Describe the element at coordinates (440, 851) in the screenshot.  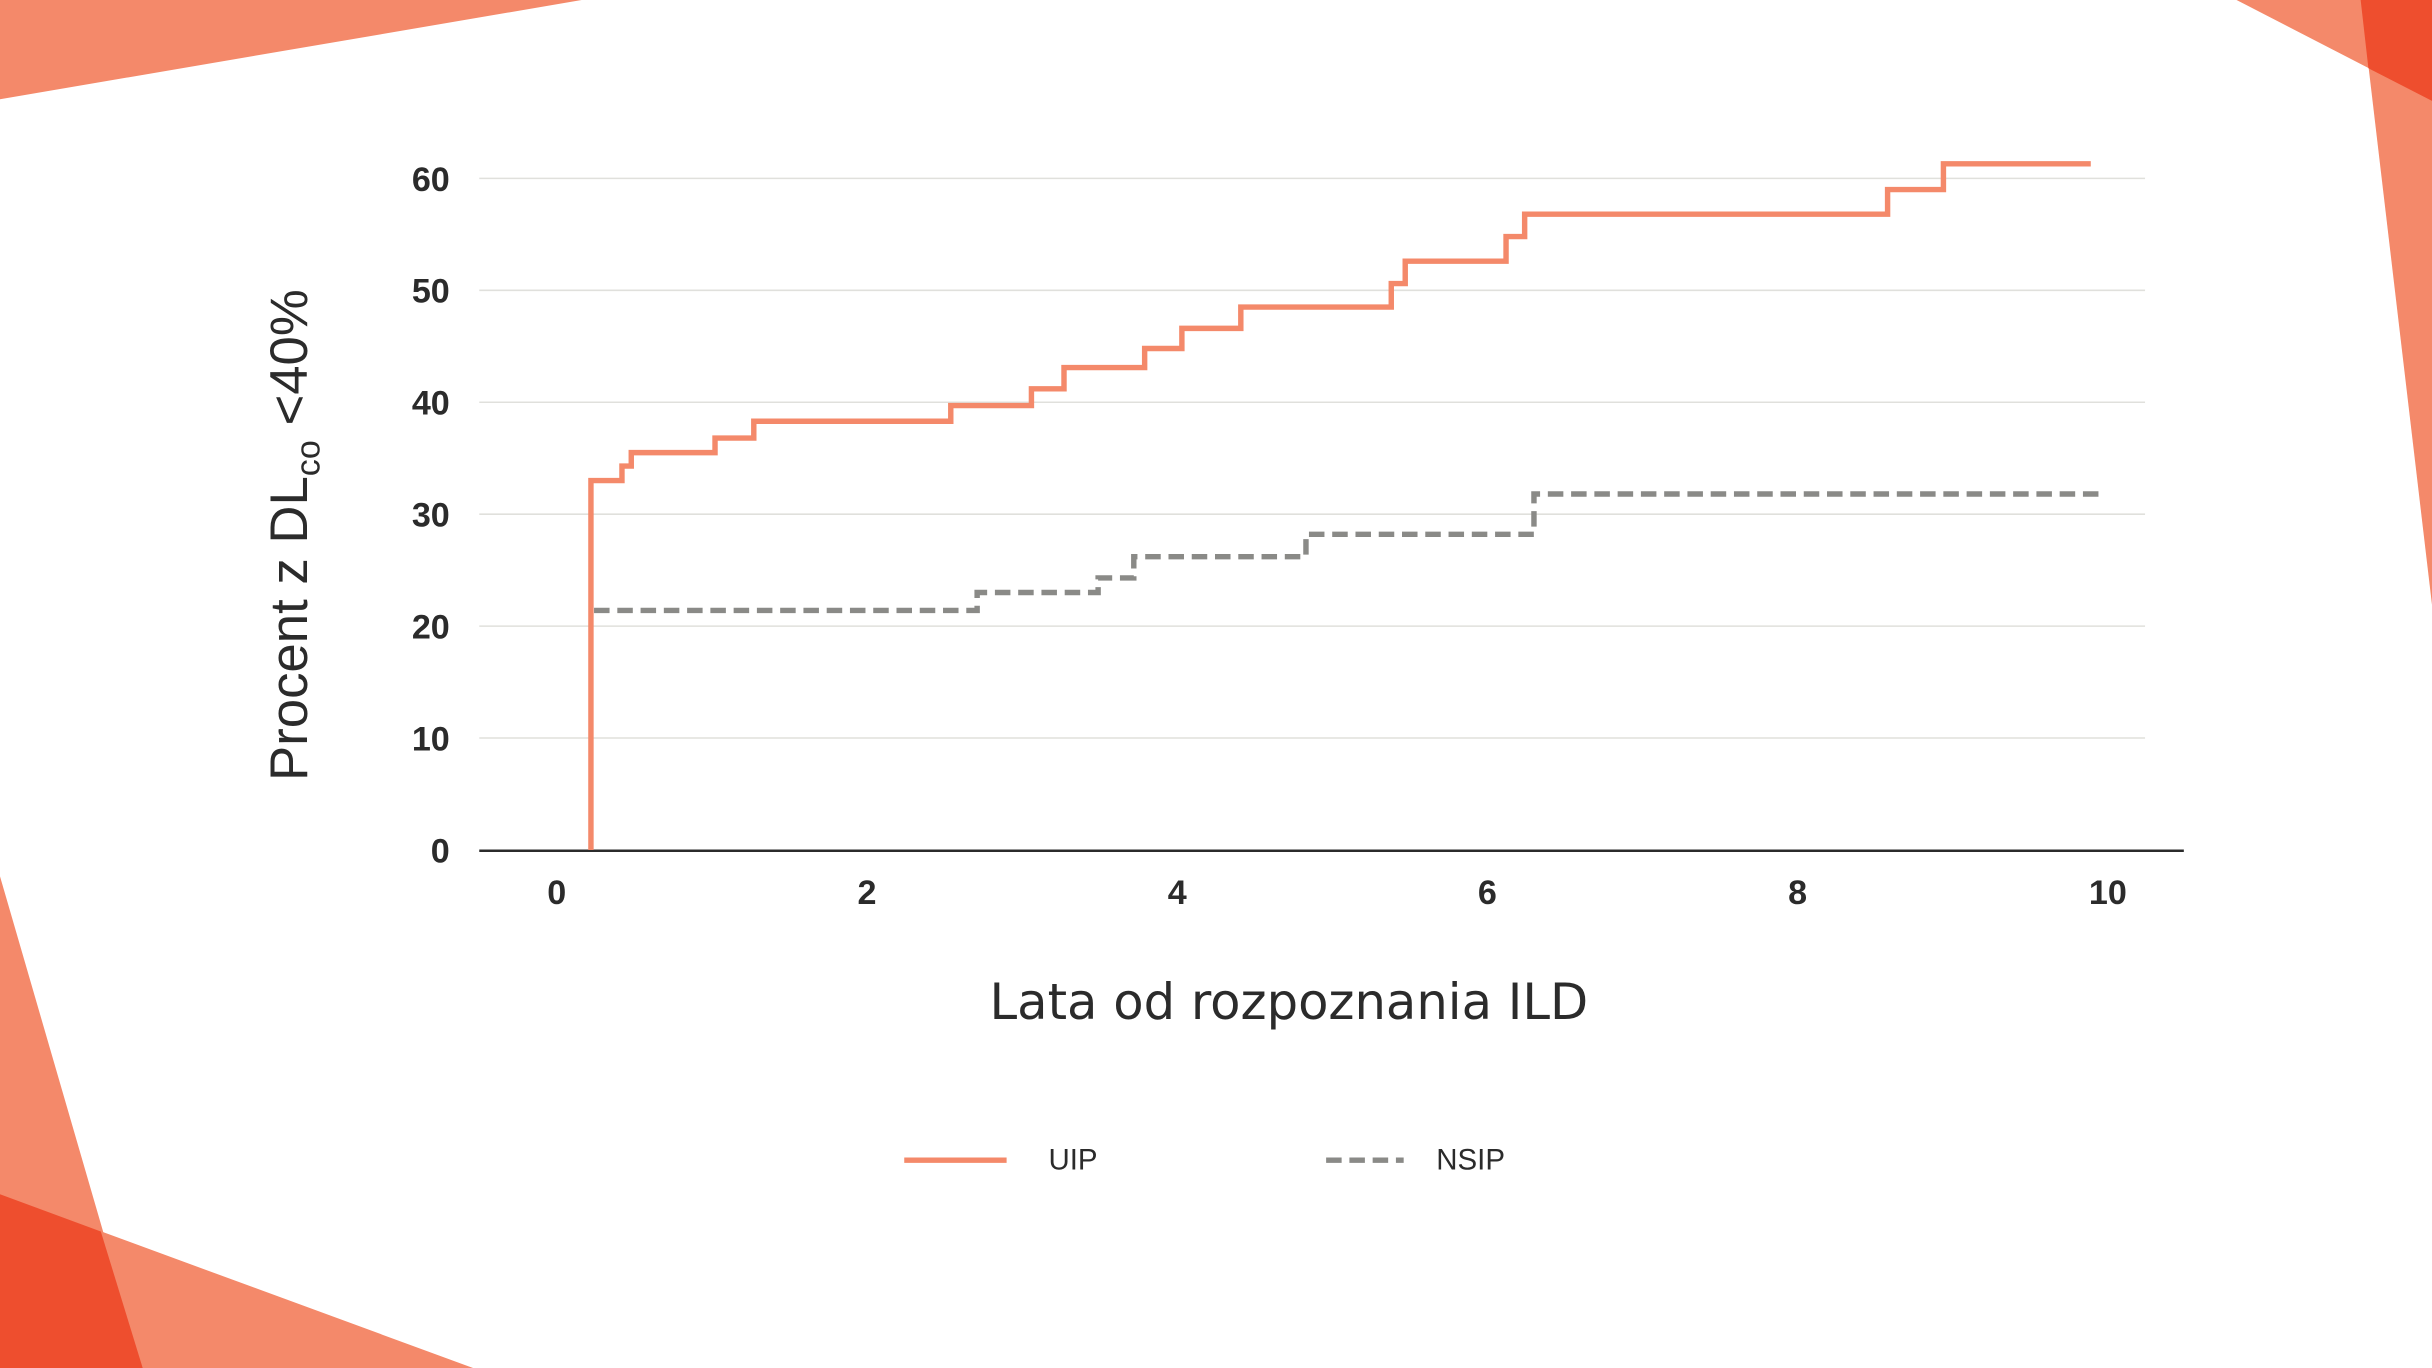
I see `y-tick-label: 0` at that location.